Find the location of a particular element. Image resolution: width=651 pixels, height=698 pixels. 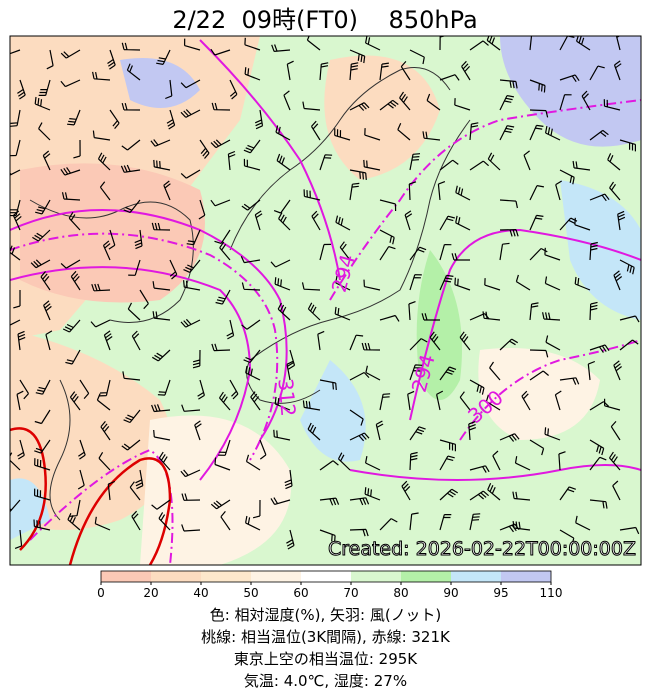

caption-line: 桃線: 相当温位(3K間隔), 赤線: 321K is located at coordinates (325, 637).